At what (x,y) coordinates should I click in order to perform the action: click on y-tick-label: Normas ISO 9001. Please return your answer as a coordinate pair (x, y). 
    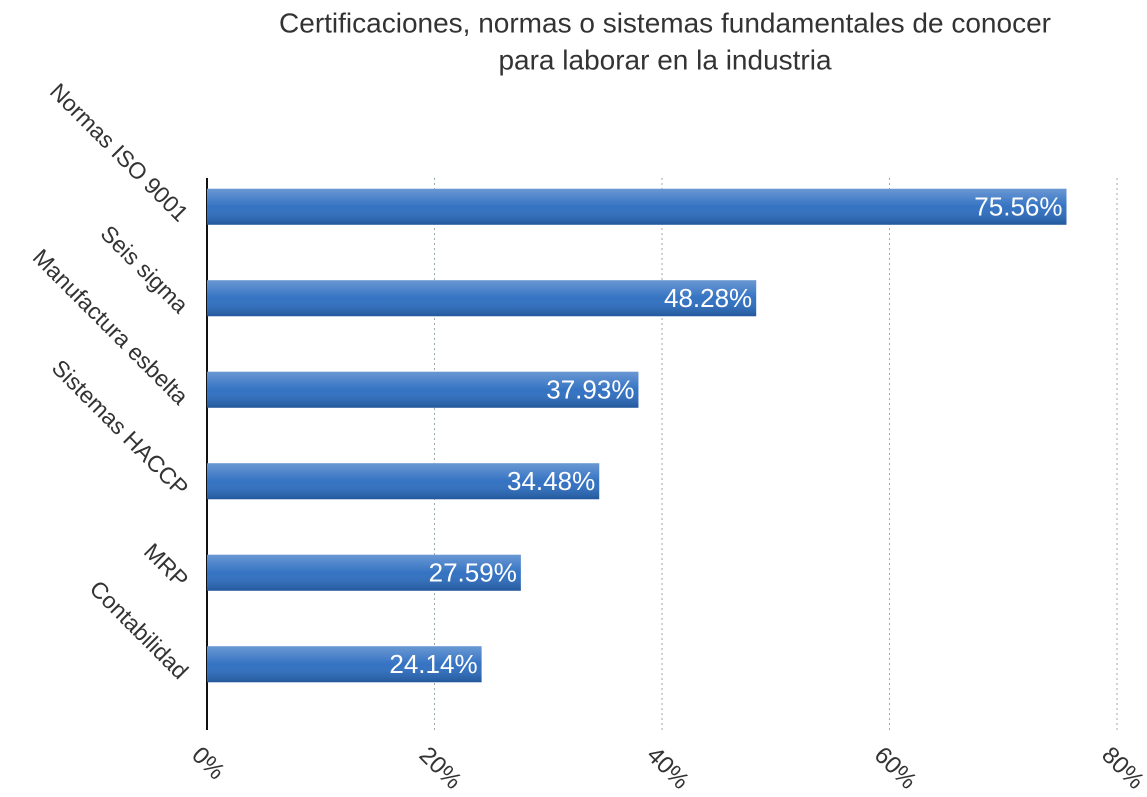
    Looking at the image, I should click on (119, 152).